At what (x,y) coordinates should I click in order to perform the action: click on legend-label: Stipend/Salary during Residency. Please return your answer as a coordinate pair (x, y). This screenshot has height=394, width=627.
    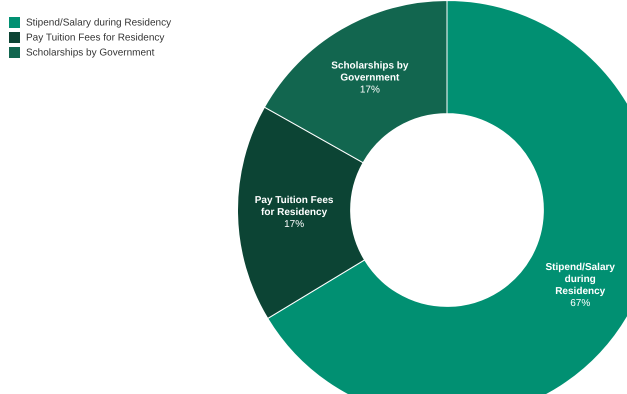
    Looking at the image, I should click on (99, 22).